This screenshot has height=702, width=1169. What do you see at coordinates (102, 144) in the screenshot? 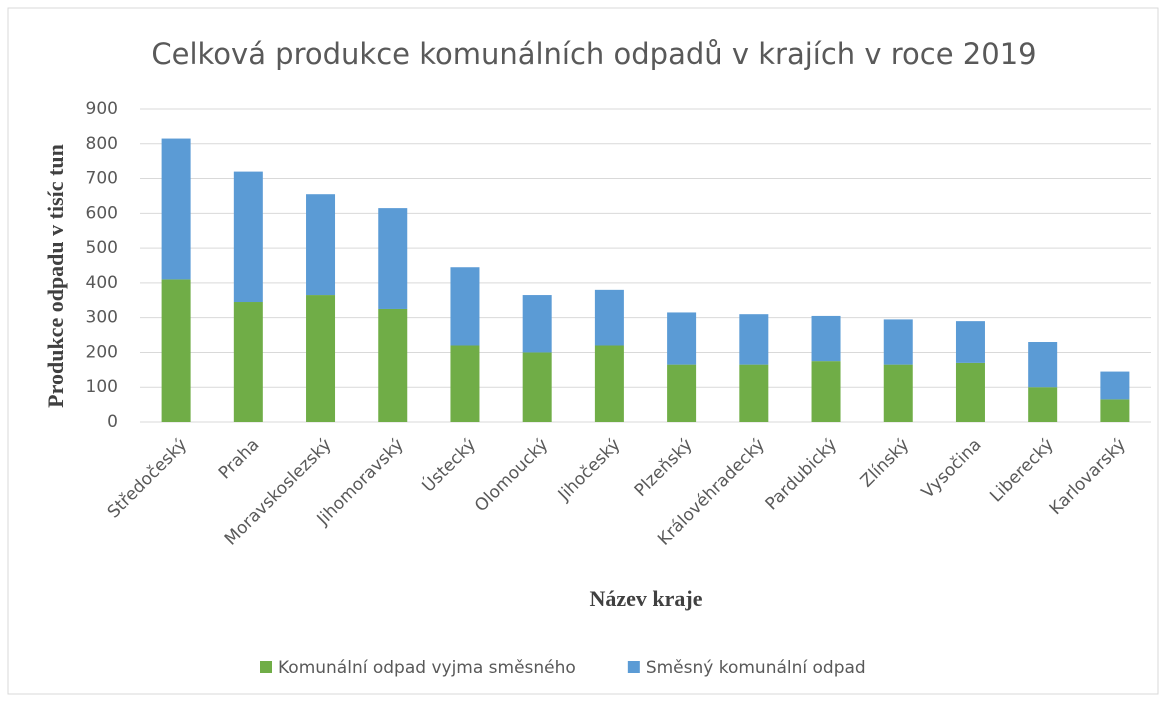
I see `y-tick-label: 800` at bounding box center [102, 144].